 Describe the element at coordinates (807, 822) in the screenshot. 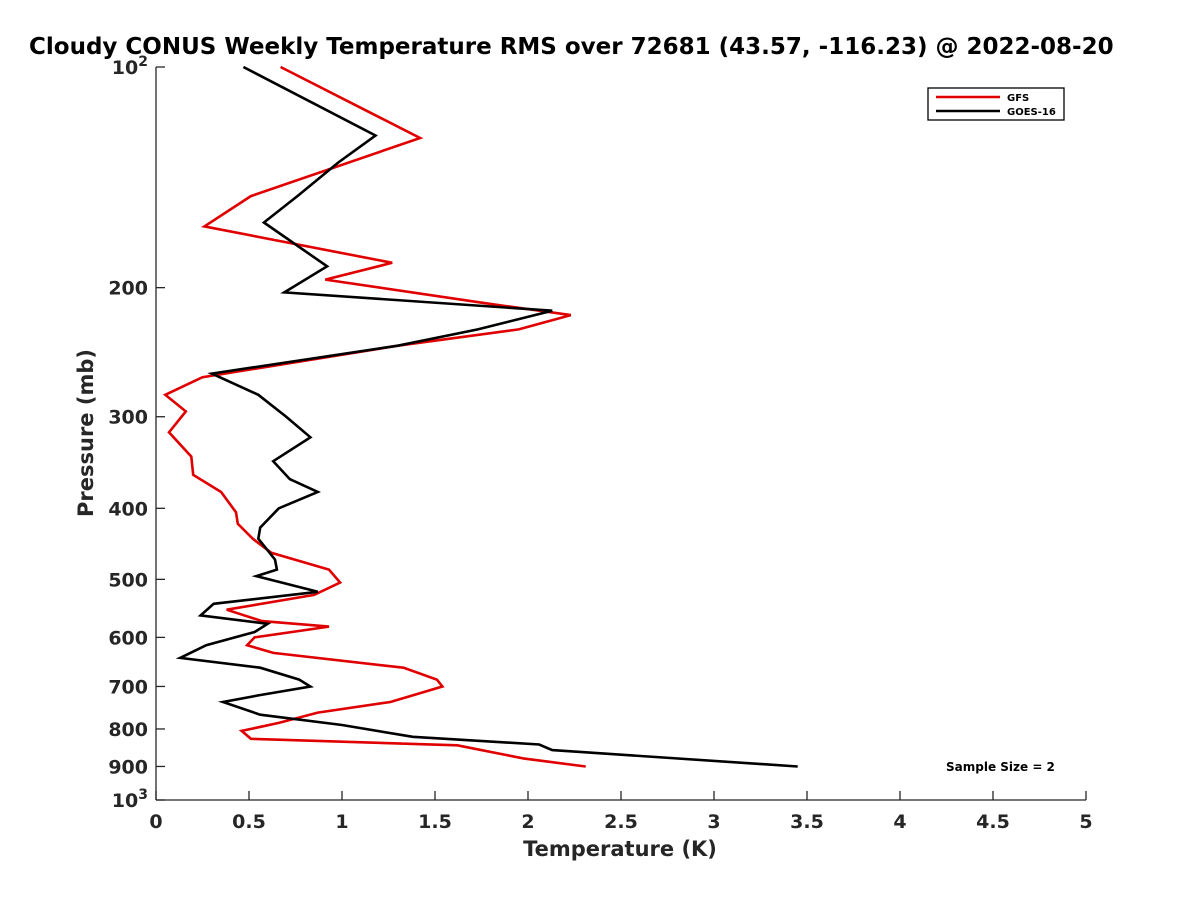

I see `x-tick-label: 3.5` at that location.